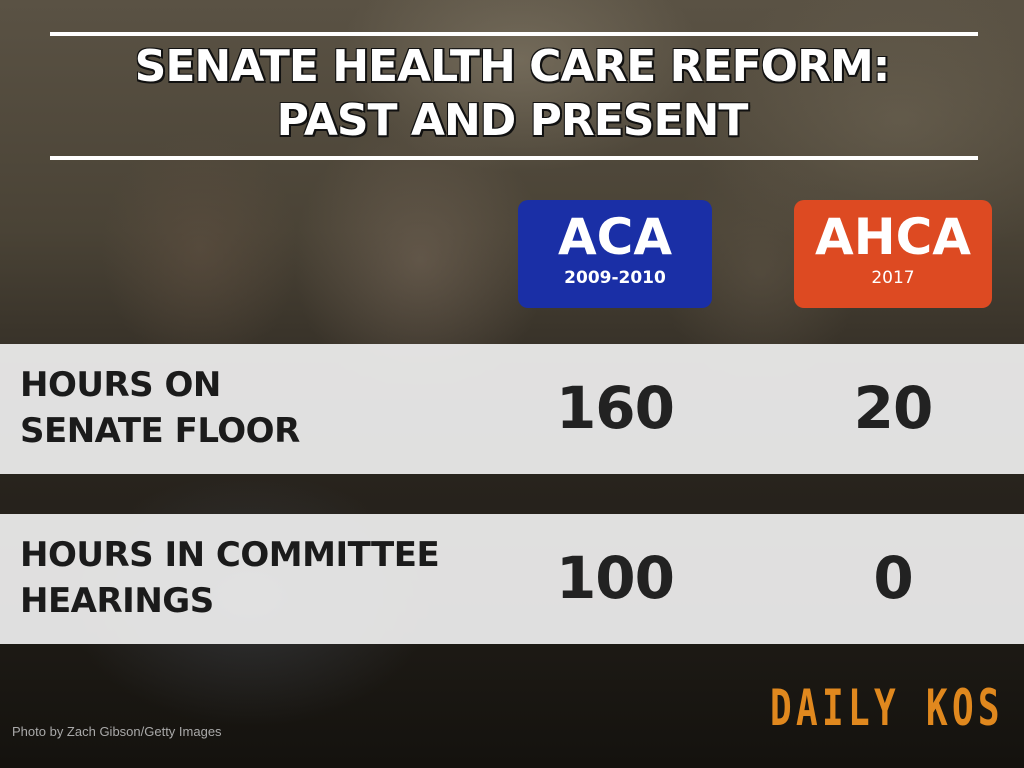 This screenshot has height=768, width=1024. Describe the element at coordinates (160, 431) in the screenshot. I see `row-label-line-2: SENATE FLOOR` at that location.